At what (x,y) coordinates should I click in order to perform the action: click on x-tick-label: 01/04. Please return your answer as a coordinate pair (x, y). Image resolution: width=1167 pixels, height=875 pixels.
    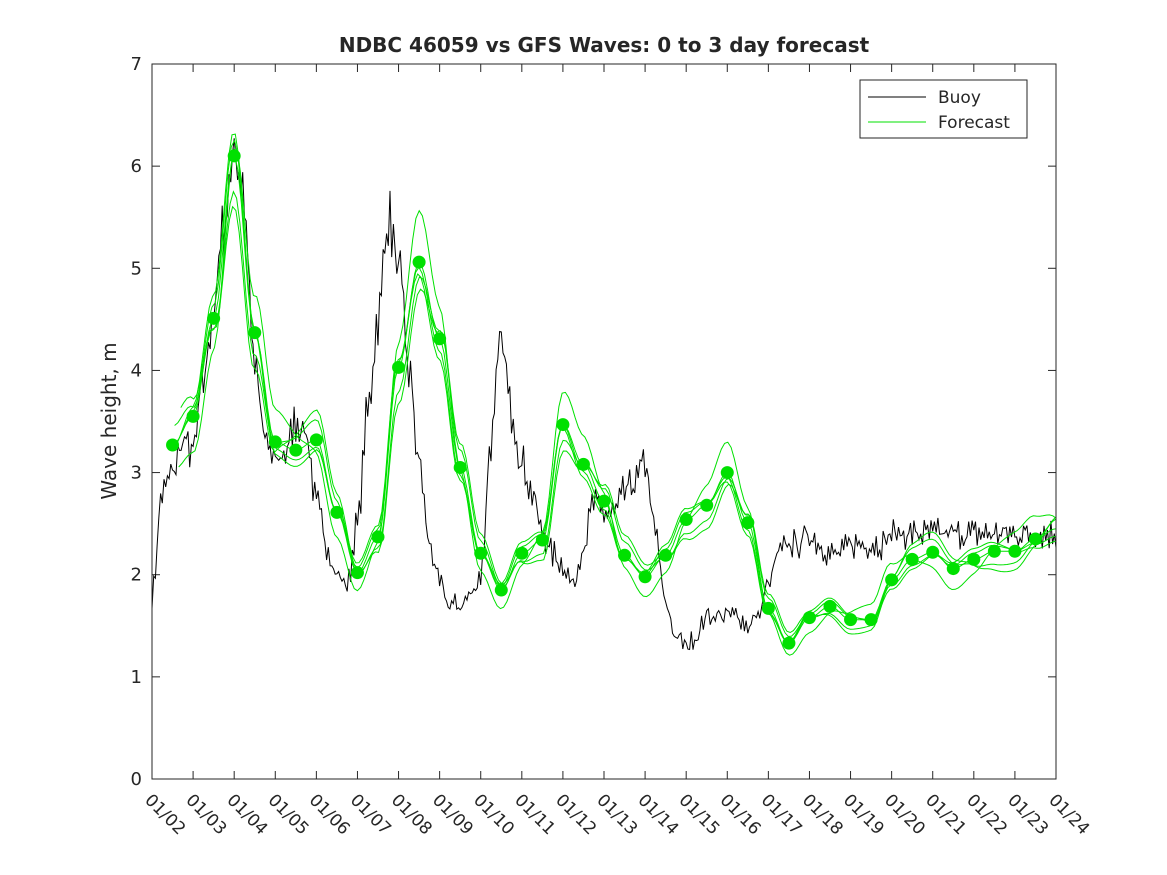
    Looking at the image, I should click on (247, 814).